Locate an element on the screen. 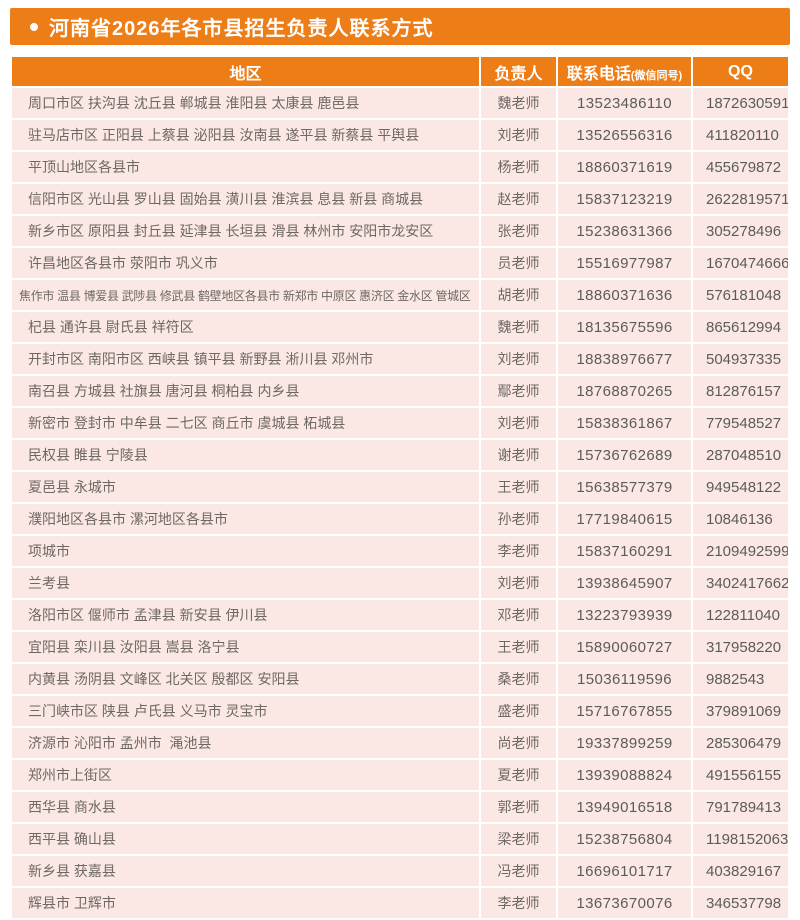 The width and height of the screenshot is (800, 920). region-cell: 濮阳地区各县市 漯河地区各县市 is located at coordinates (245, 519).